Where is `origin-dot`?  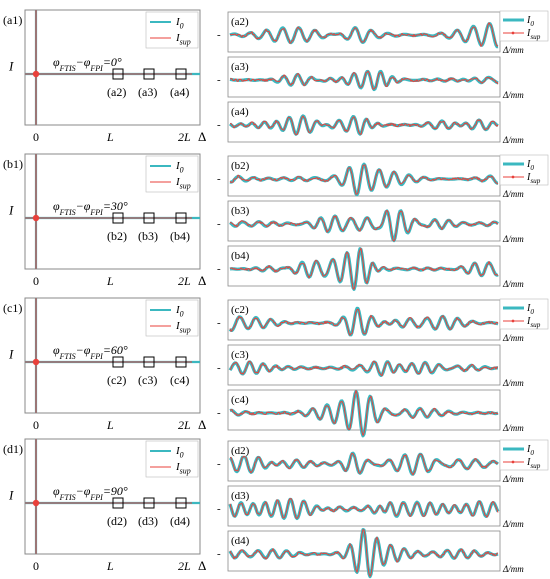
origin-dot is located at coordinates (36, 74).